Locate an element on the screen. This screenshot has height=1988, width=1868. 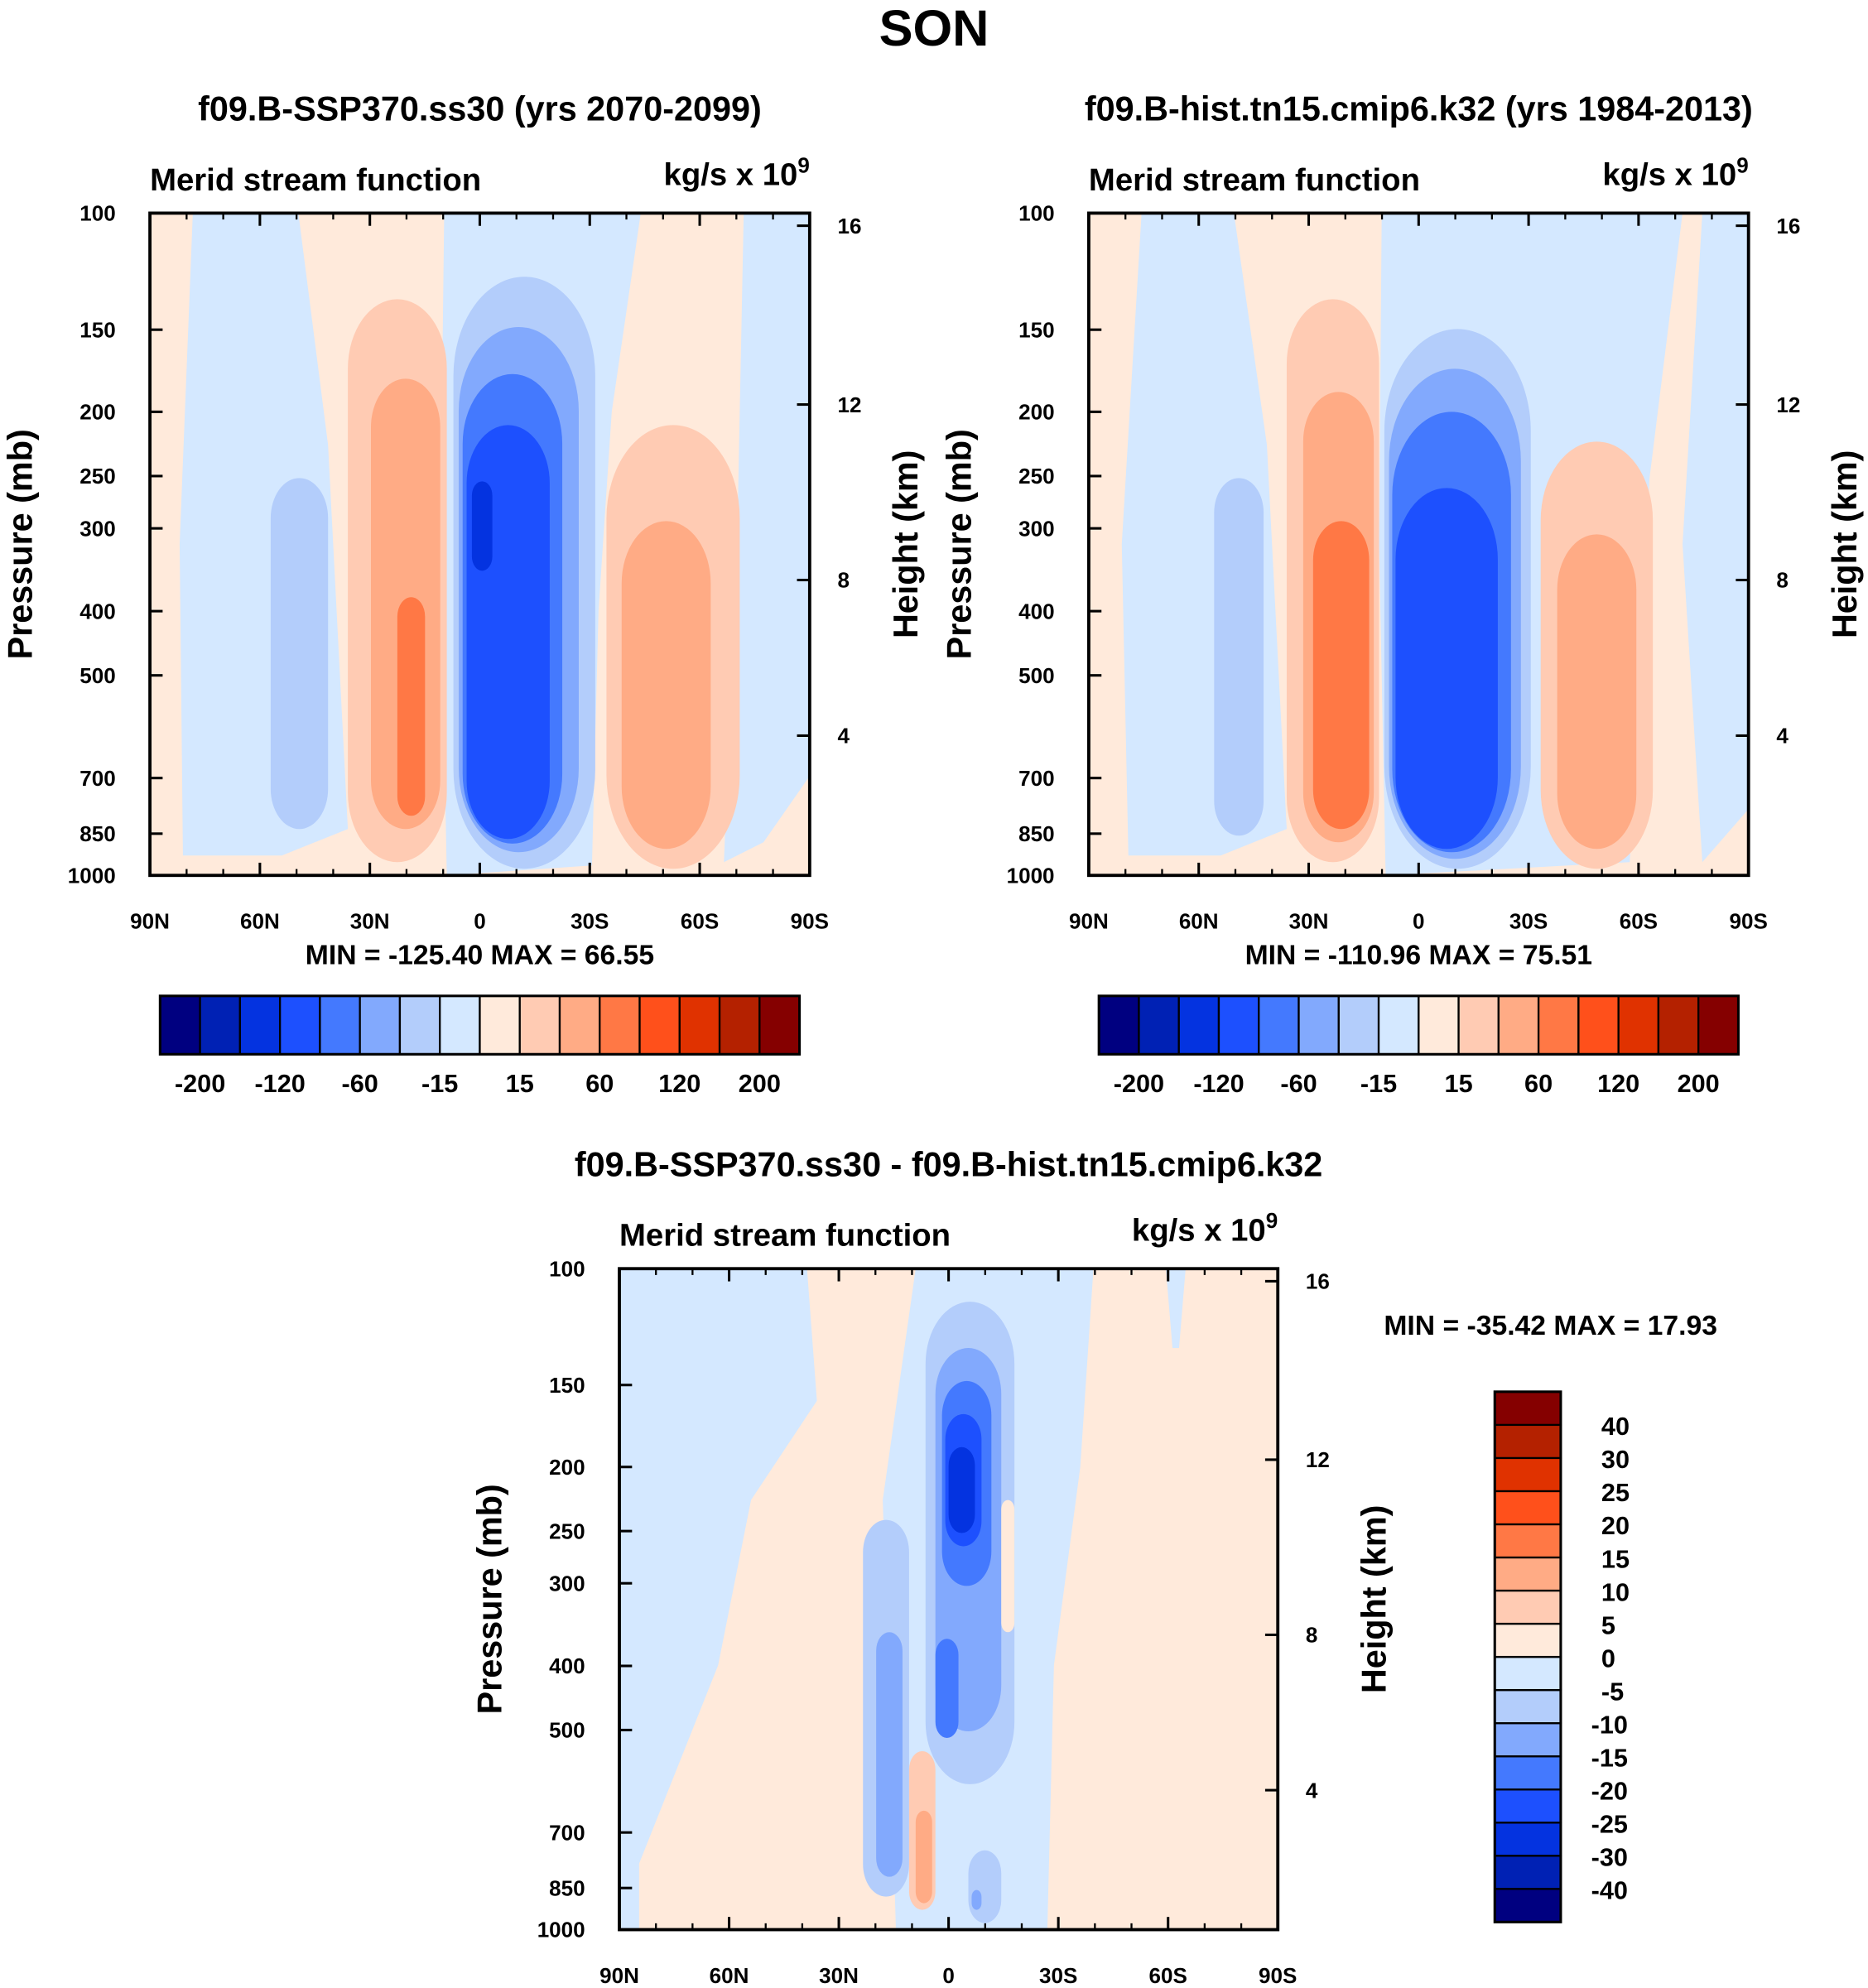
min-max-stats: MIN = -35.42 MAX = 17.93 is located at coordinates (1550, 1325).